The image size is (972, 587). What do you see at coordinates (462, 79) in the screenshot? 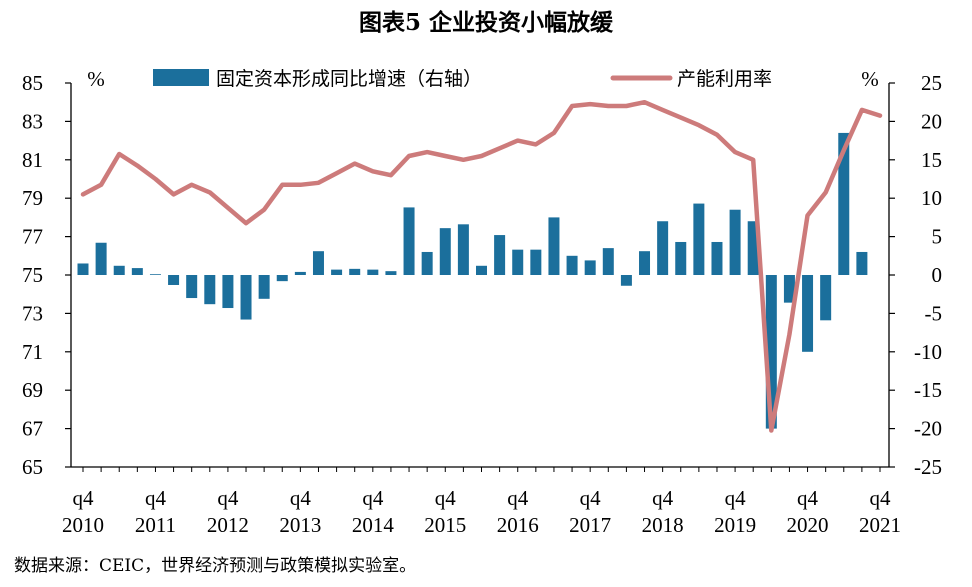
I see `legend: 固定资本形成同比增速（右轴） 产能利用率` at bounding box center [462, 79].